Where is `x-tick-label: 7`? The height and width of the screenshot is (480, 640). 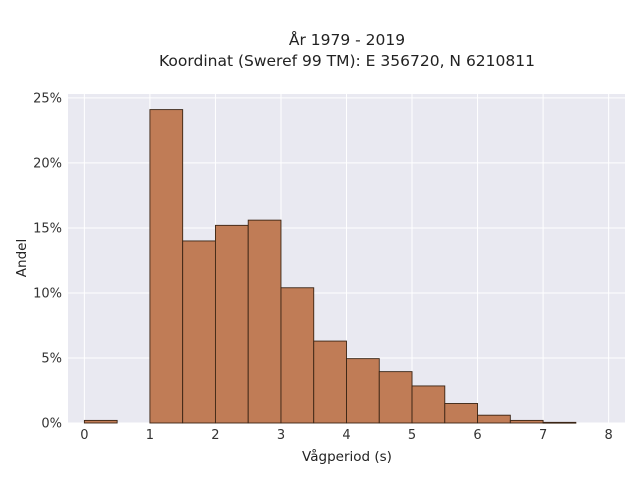
x-tick-label: 7 is located at coordinates (543, 435).